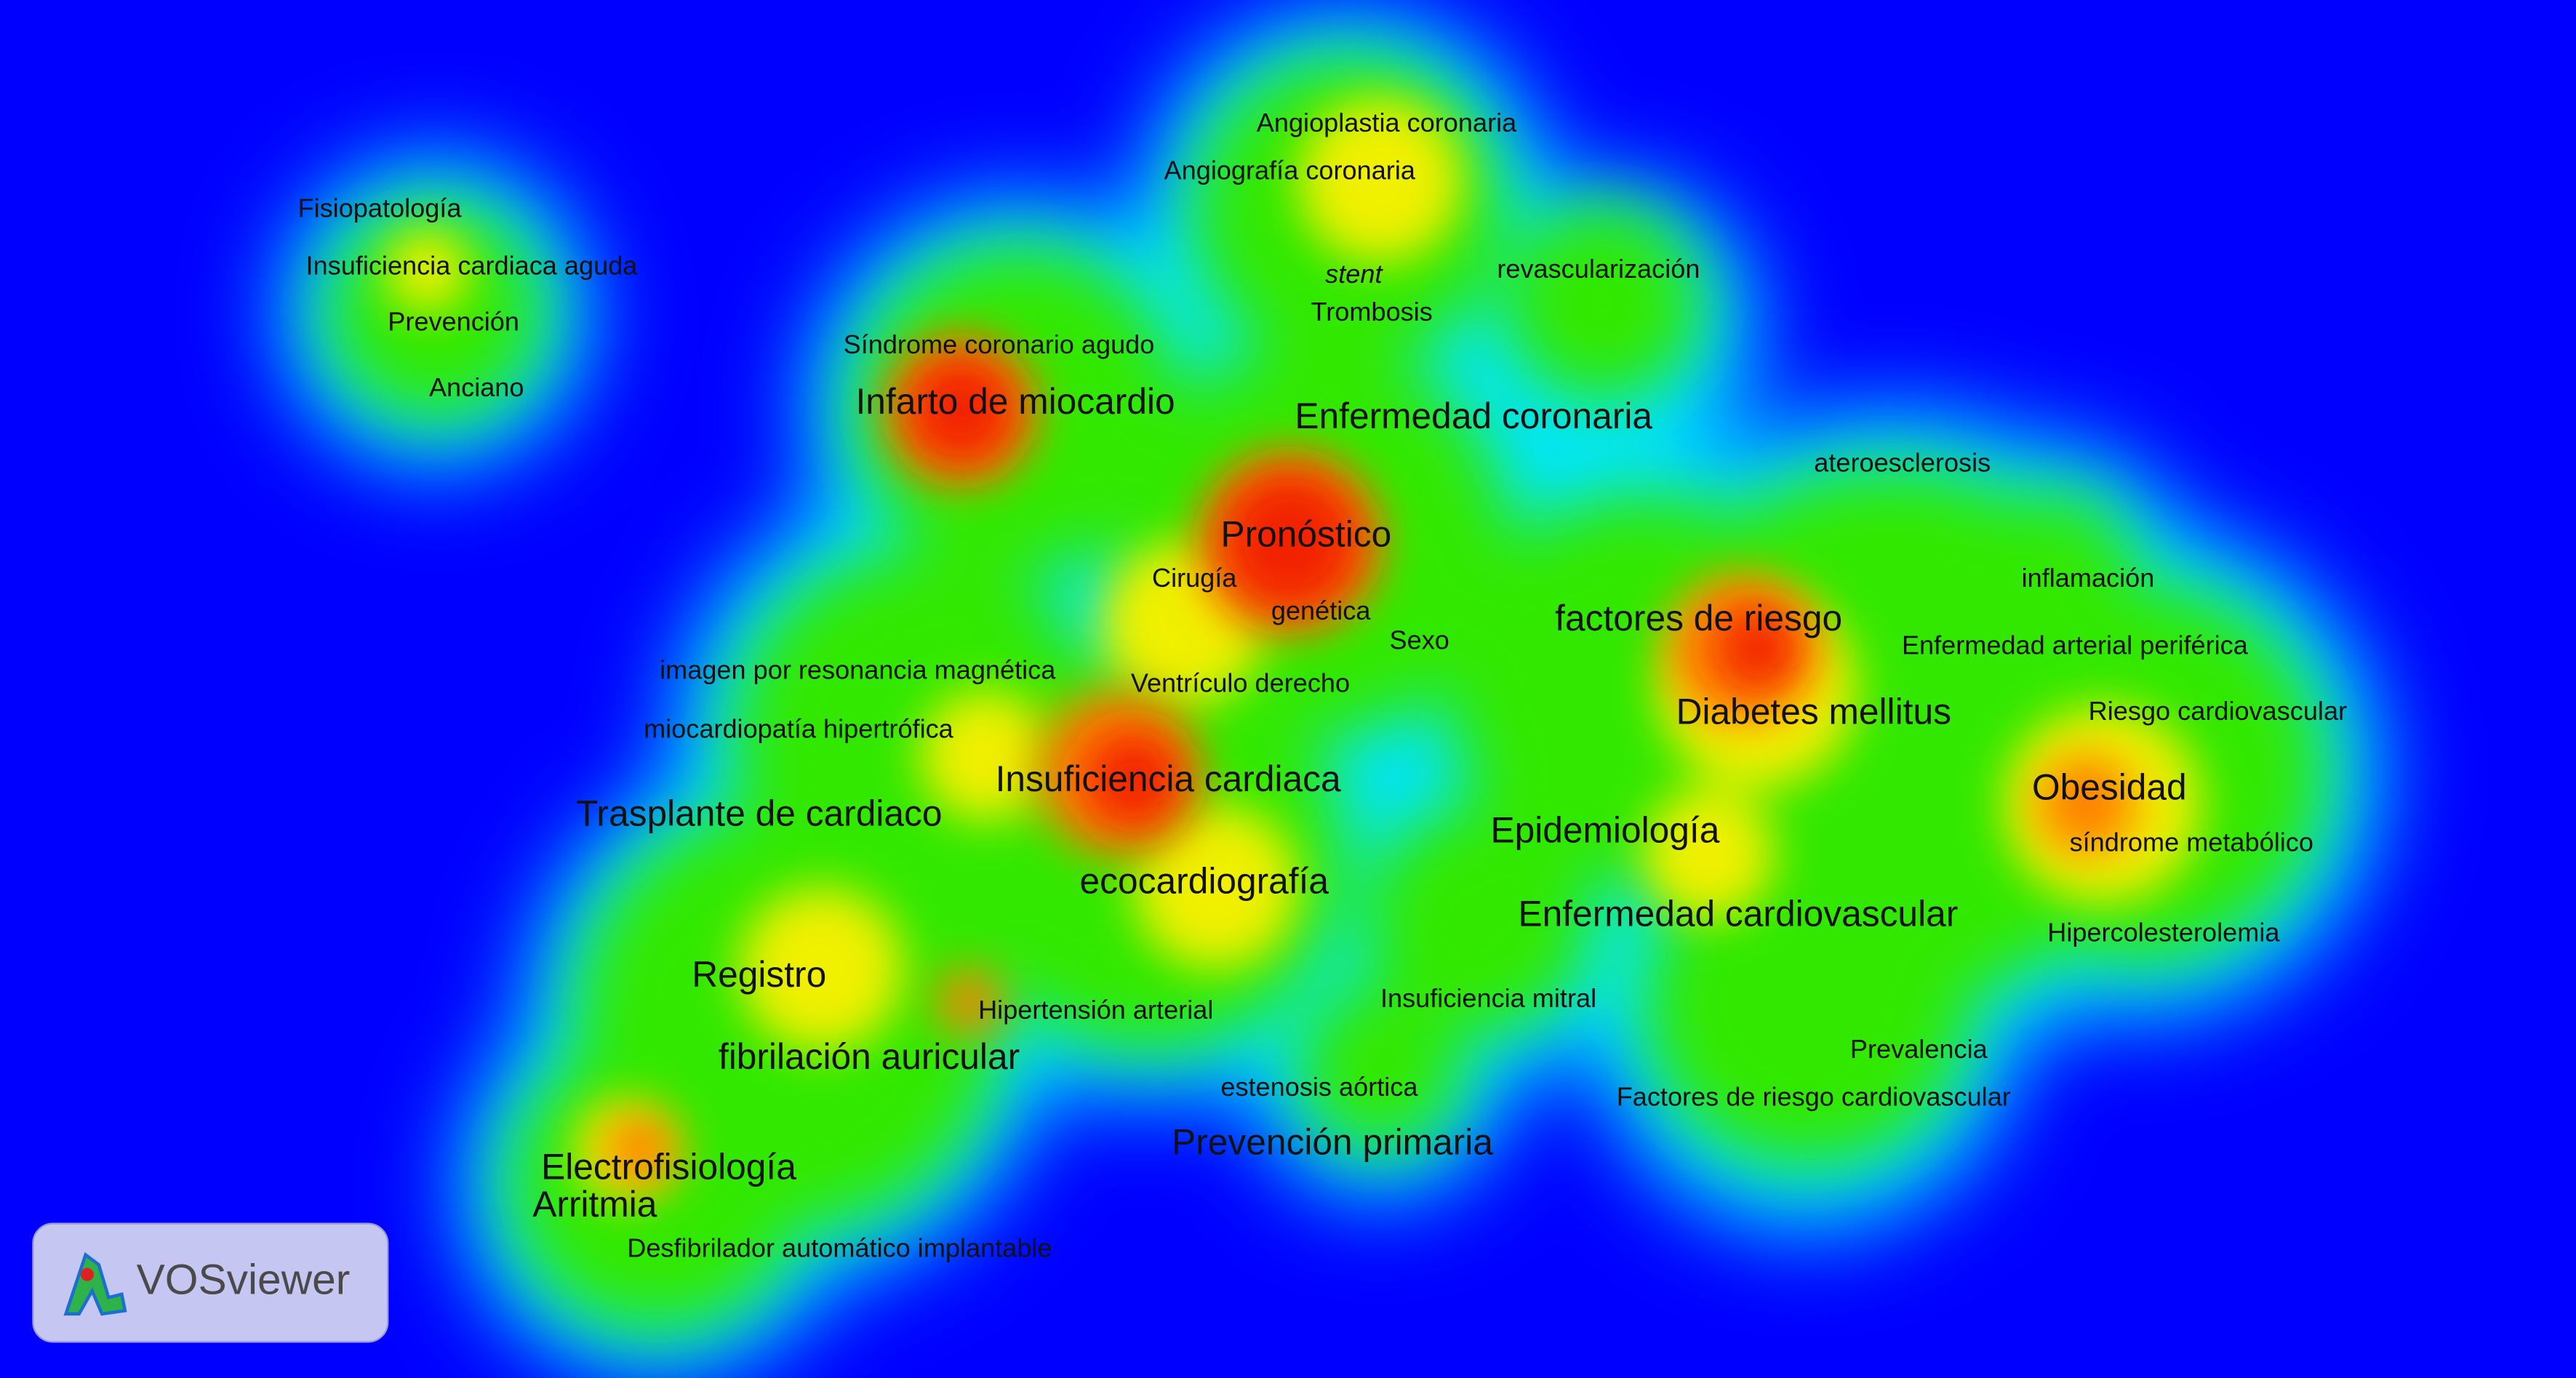 The image size is (2576, 1378). I want to click on keyword-label: Registro, so click(759, 974).